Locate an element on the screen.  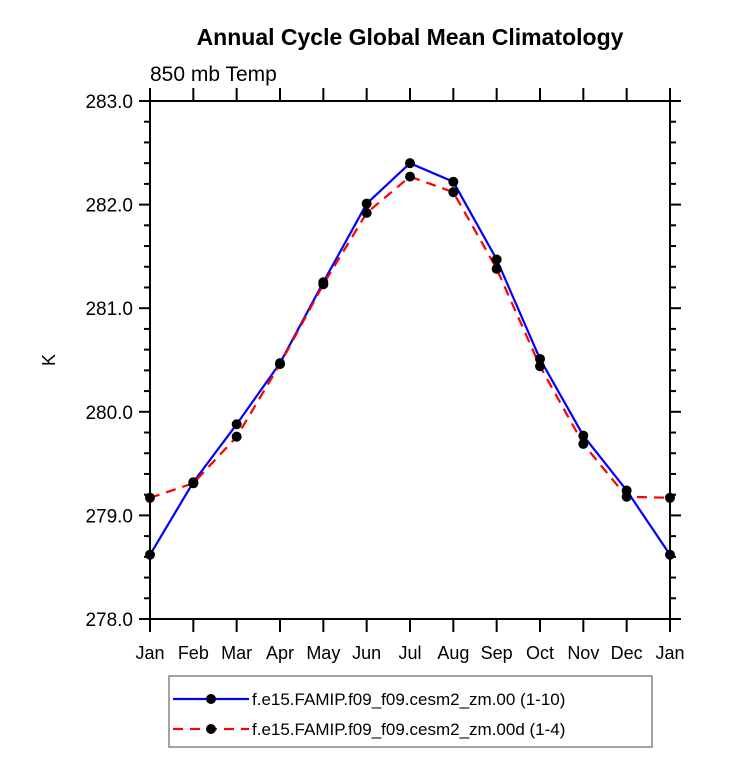
x-tick-label: Nov is located at coordinates (583, 653).